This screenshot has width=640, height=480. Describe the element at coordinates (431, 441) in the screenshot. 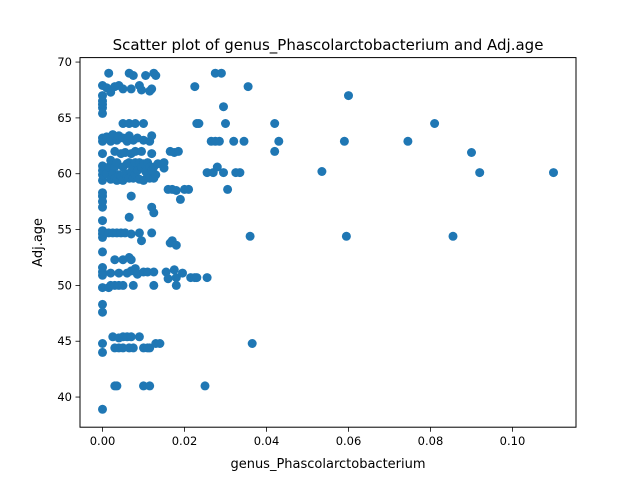

I see `x-tick-label: 0.08` at that location.